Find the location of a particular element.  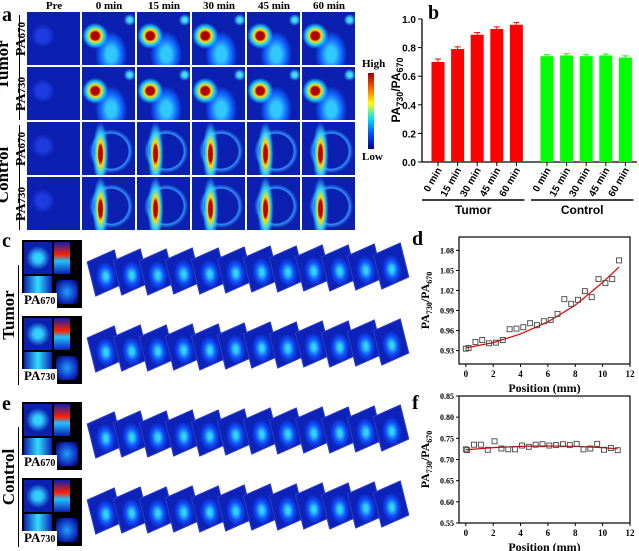

y-tick-label: 0.55 is located at coordinates (447, 523).